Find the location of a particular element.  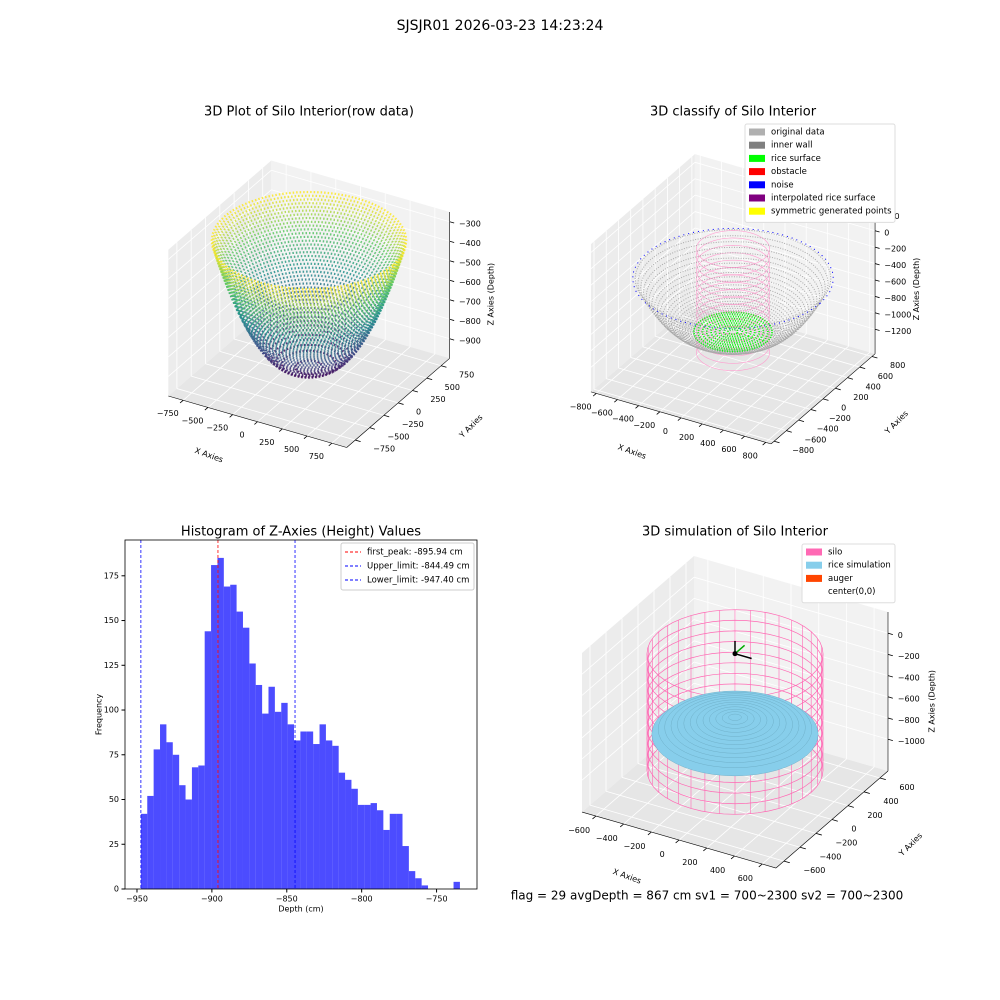

x-tick-label: −500 is located at coordinates (193, 420).